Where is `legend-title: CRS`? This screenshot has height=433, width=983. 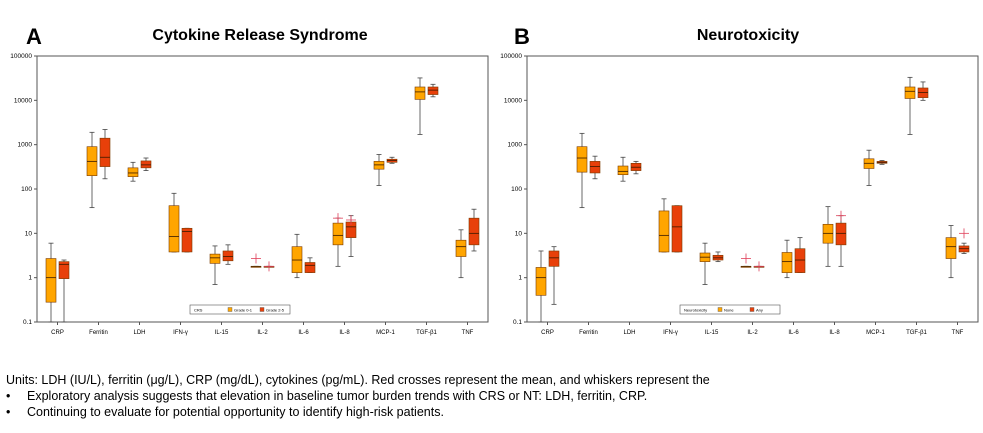 legend-title: CRS is located at coordinates (198, 310).